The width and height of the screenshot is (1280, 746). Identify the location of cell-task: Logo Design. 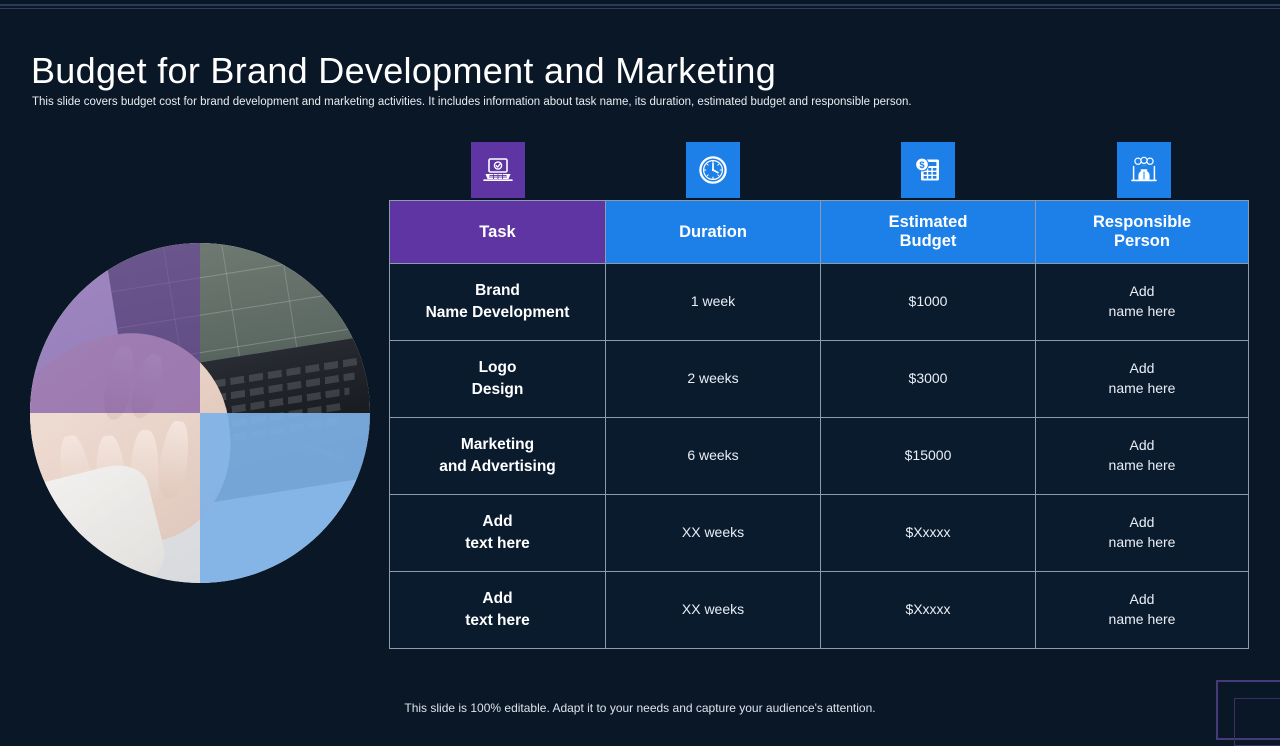
(497, 379).